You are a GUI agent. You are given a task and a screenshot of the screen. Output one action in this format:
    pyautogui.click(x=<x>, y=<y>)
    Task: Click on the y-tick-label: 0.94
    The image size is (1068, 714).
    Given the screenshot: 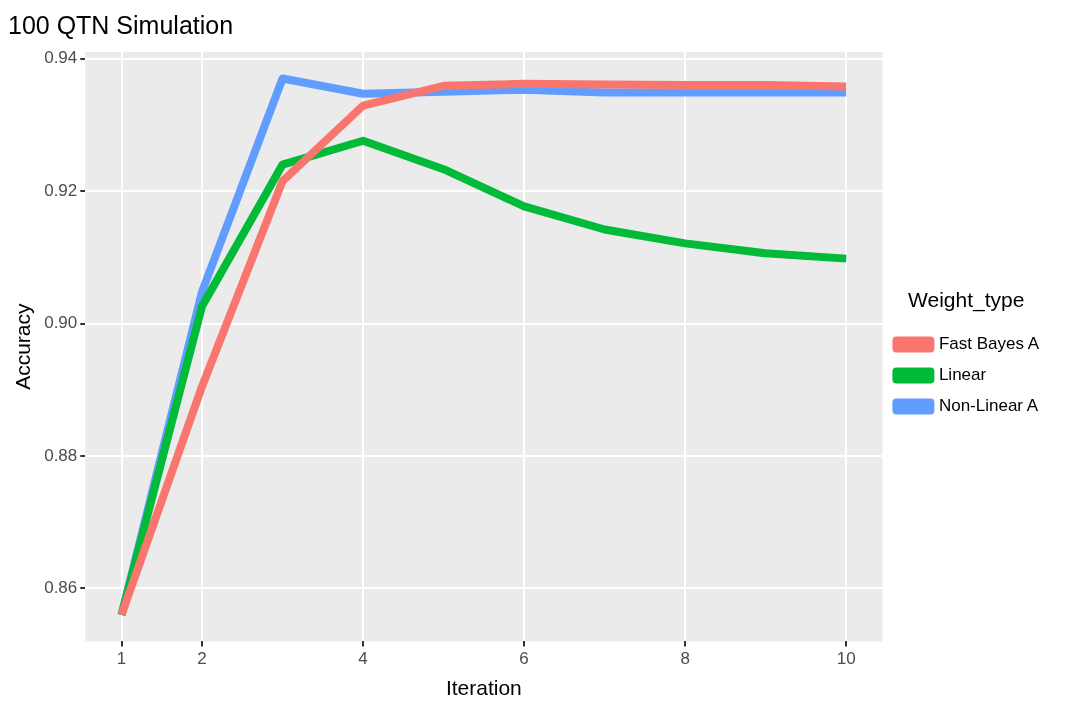 What is the action you would take?
    pyautogui.click(x=61, y=58)
    